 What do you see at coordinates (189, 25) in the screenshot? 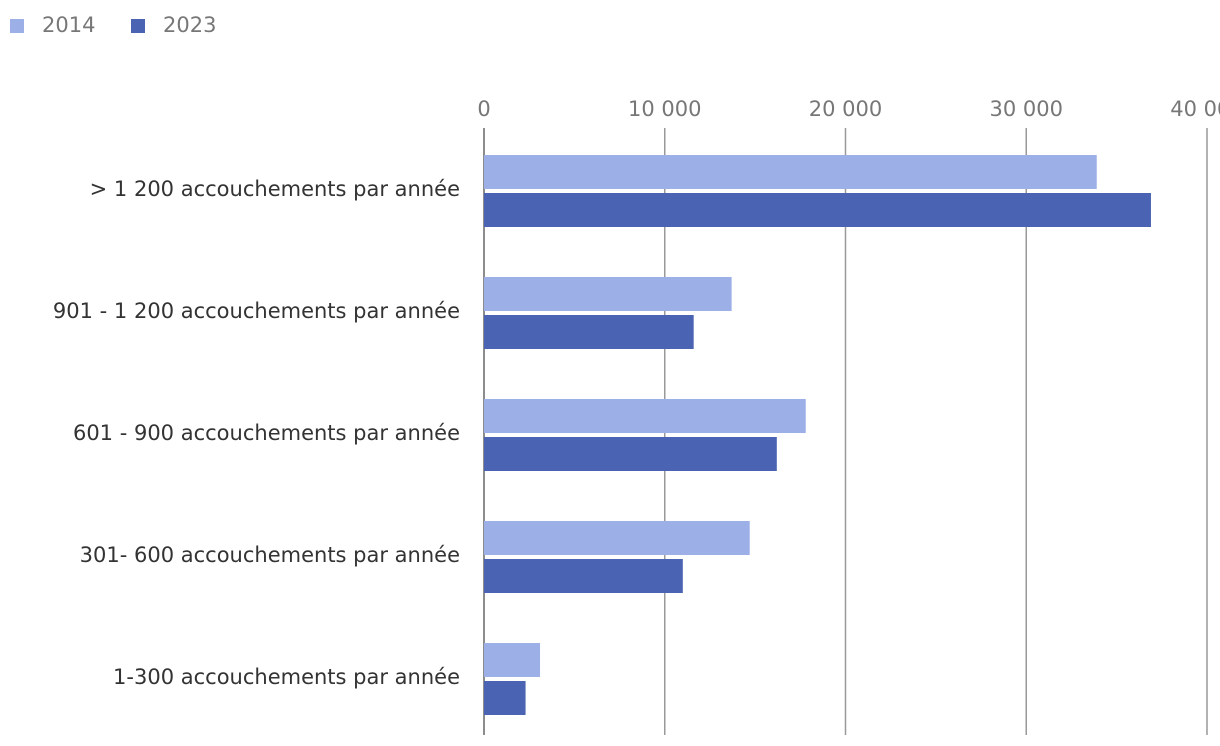
I see `legend-label: 2023` at bounding box center [189, 25].